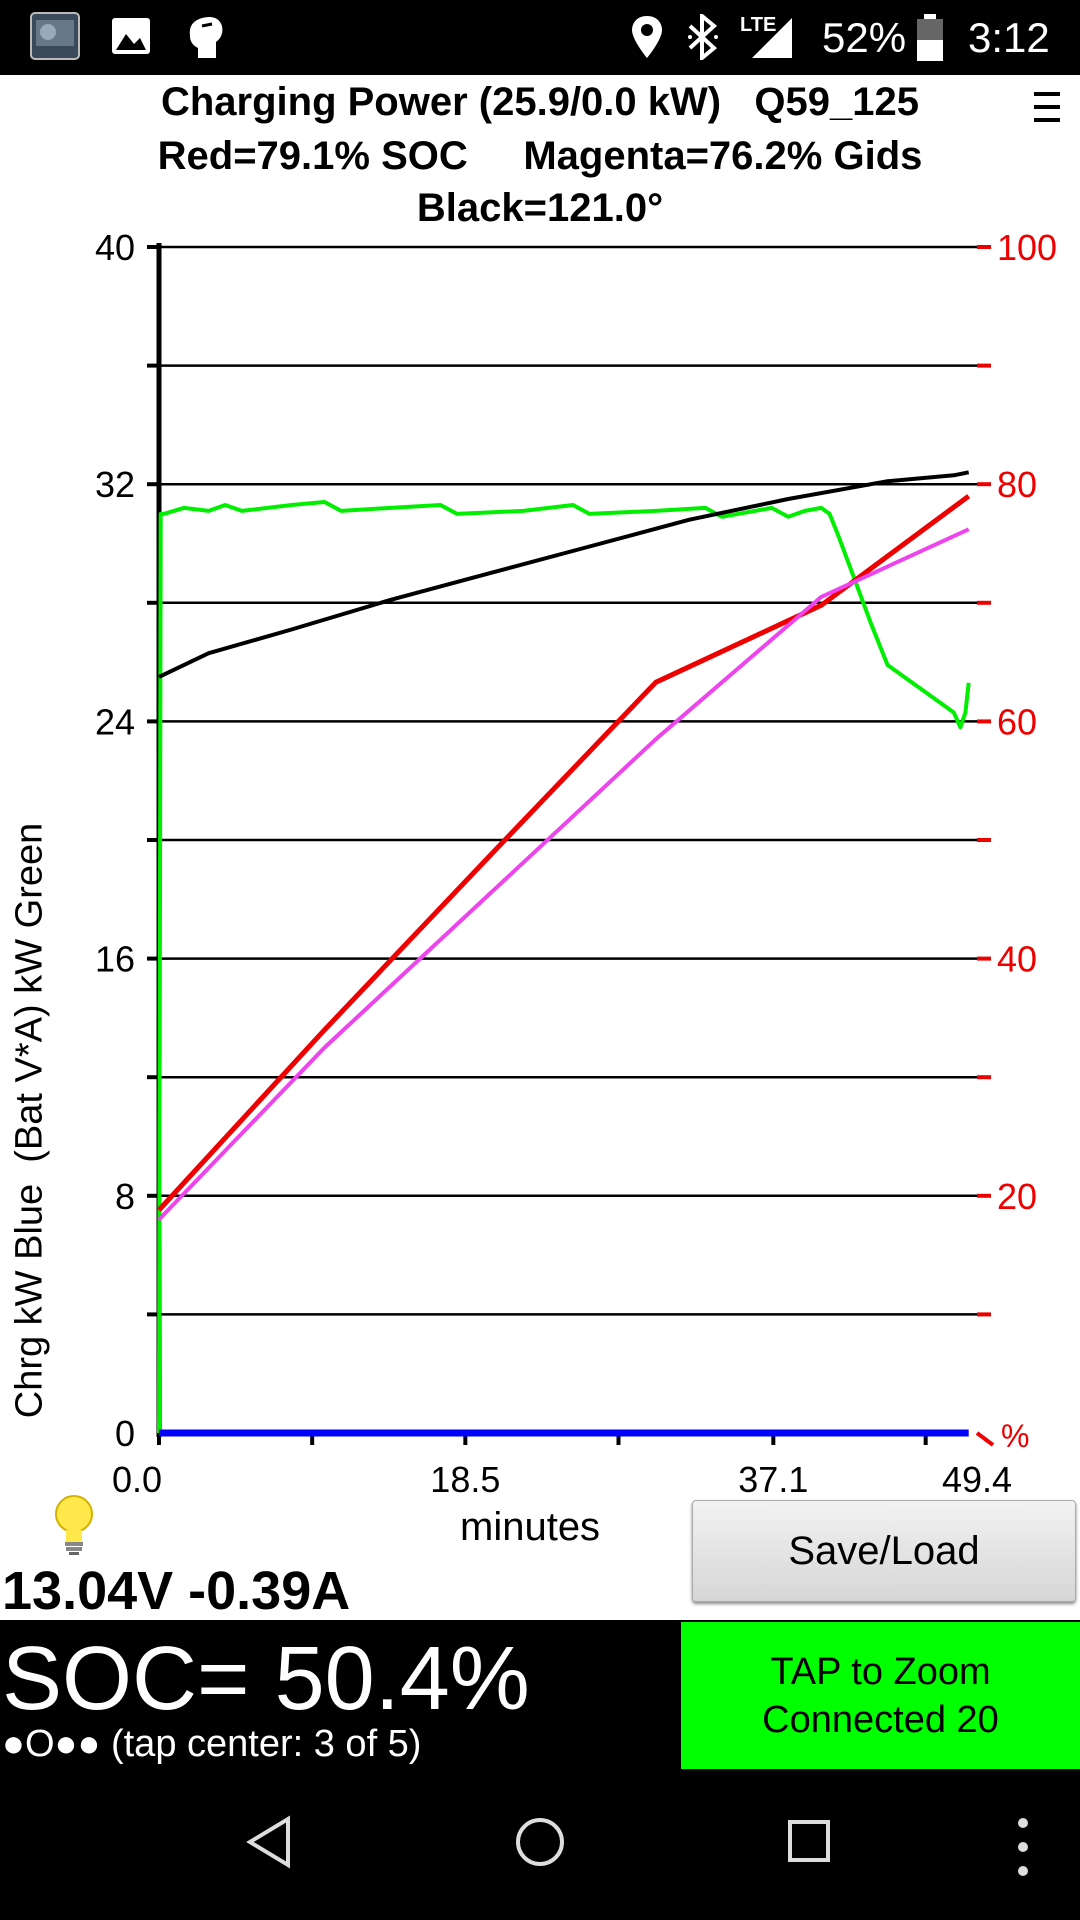  I want to click on tap-to-zoom-button: TAP to Zoom Connected 20, so click(880, 1695).